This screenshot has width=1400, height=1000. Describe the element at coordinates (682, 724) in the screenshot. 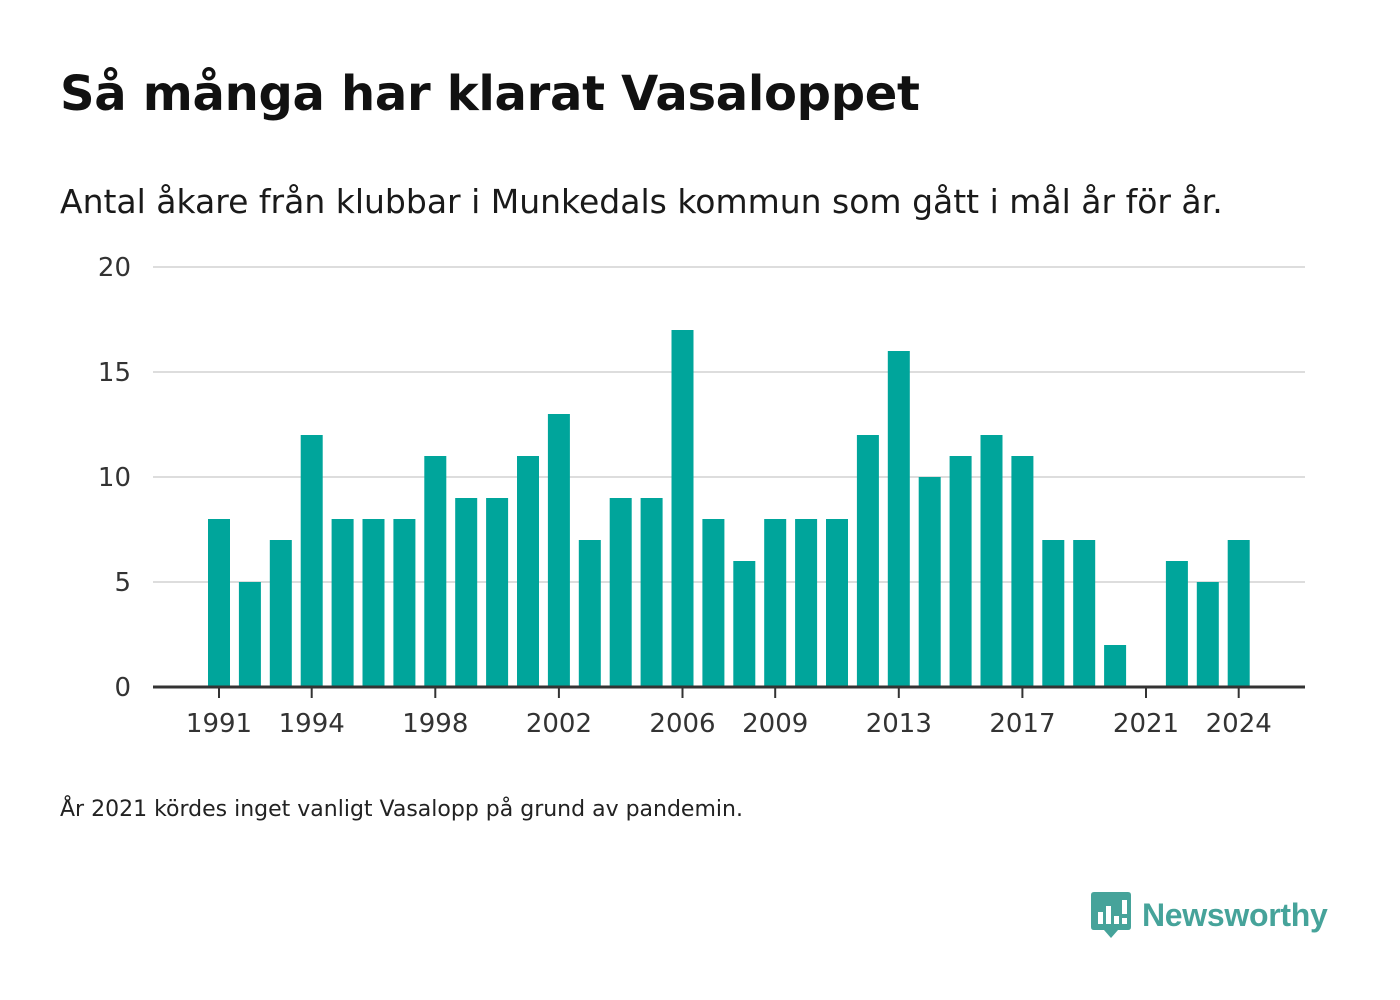

I see `x-tick-label: 2006` at that location.